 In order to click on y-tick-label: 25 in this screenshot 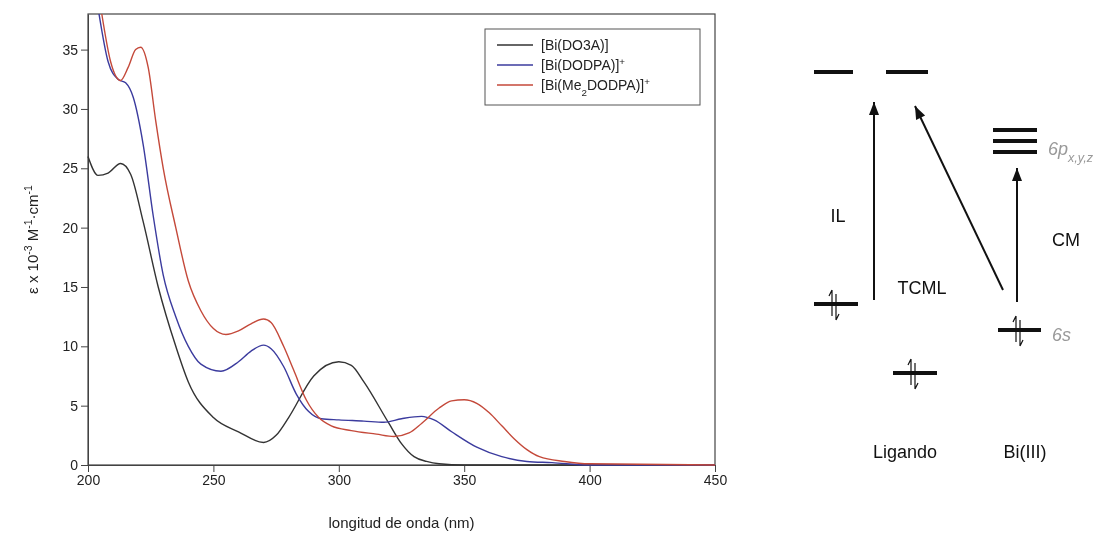, I will do `click(70, 168)`.